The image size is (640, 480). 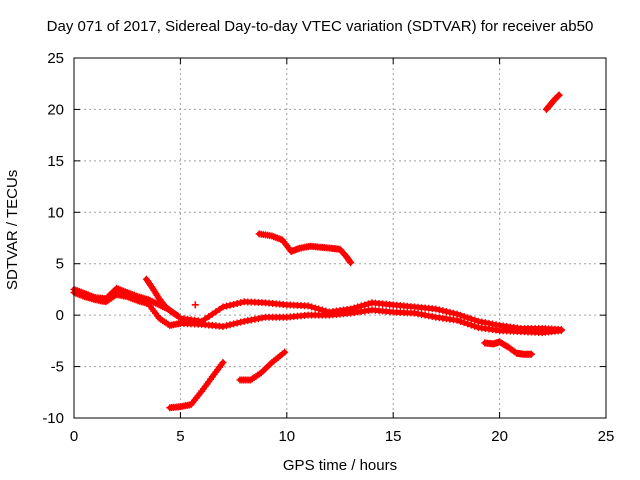 What do you see at coordinates (286, 436) in the screenshot?
I see `x-tick-label: 10` at bounding box center [286, 436].